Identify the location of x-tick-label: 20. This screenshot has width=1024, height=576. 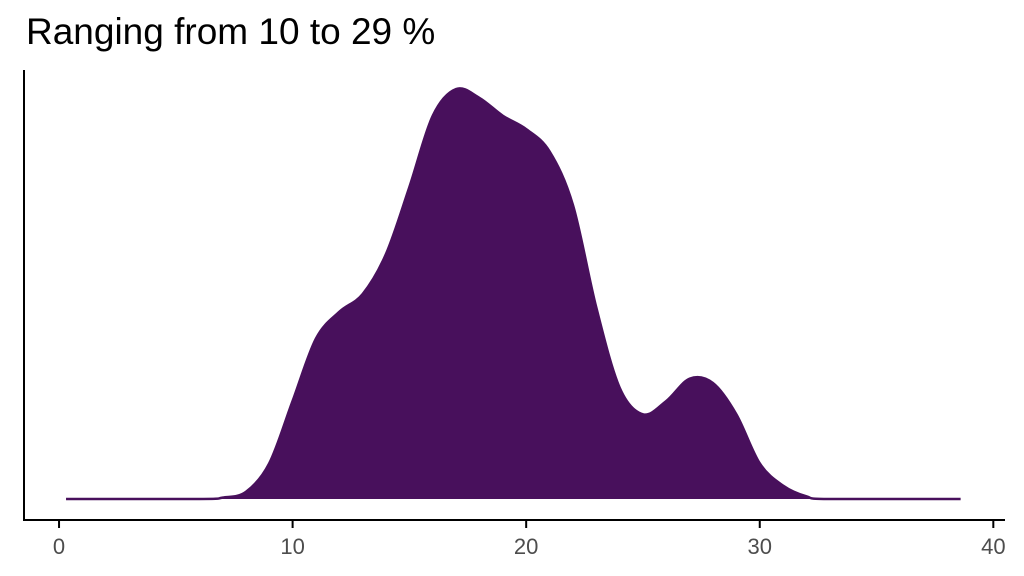
(526, 546).